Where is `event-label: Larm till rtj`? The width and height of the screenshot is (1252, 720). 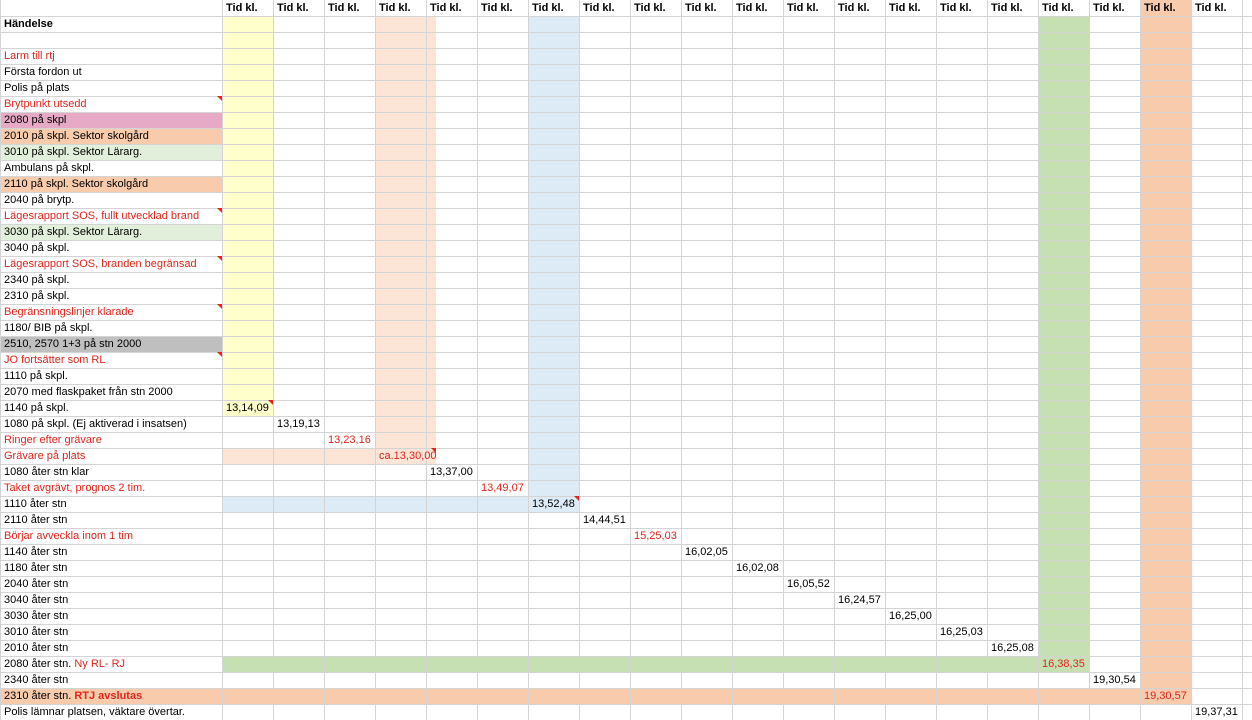 event-label: Larm till rtj is located at coordinates (29, 56).